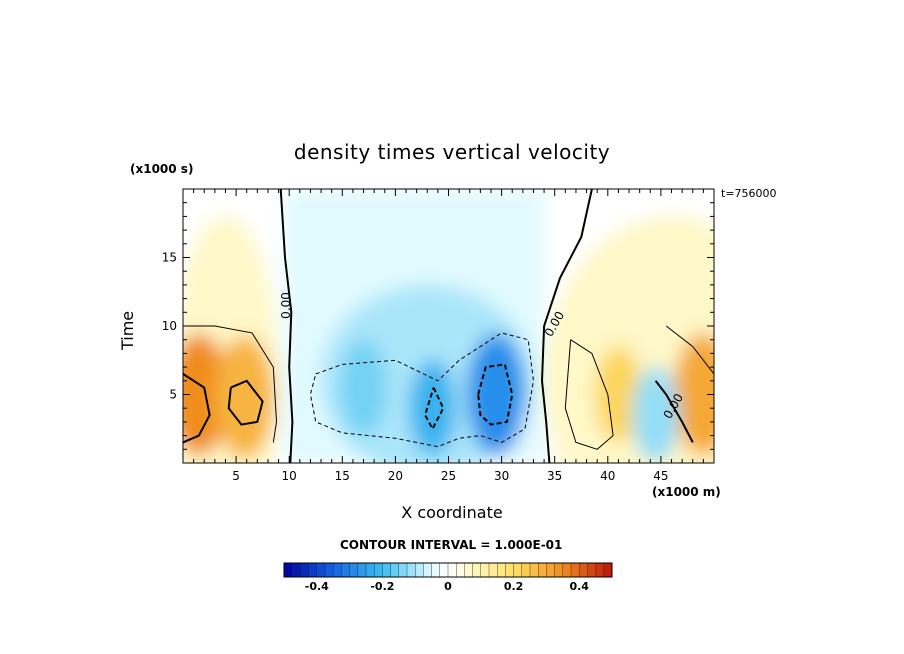 The width and height of the screenshot is (904, 654). I want to click on colorbar-tick-label: -0.4, so click(317, 586).